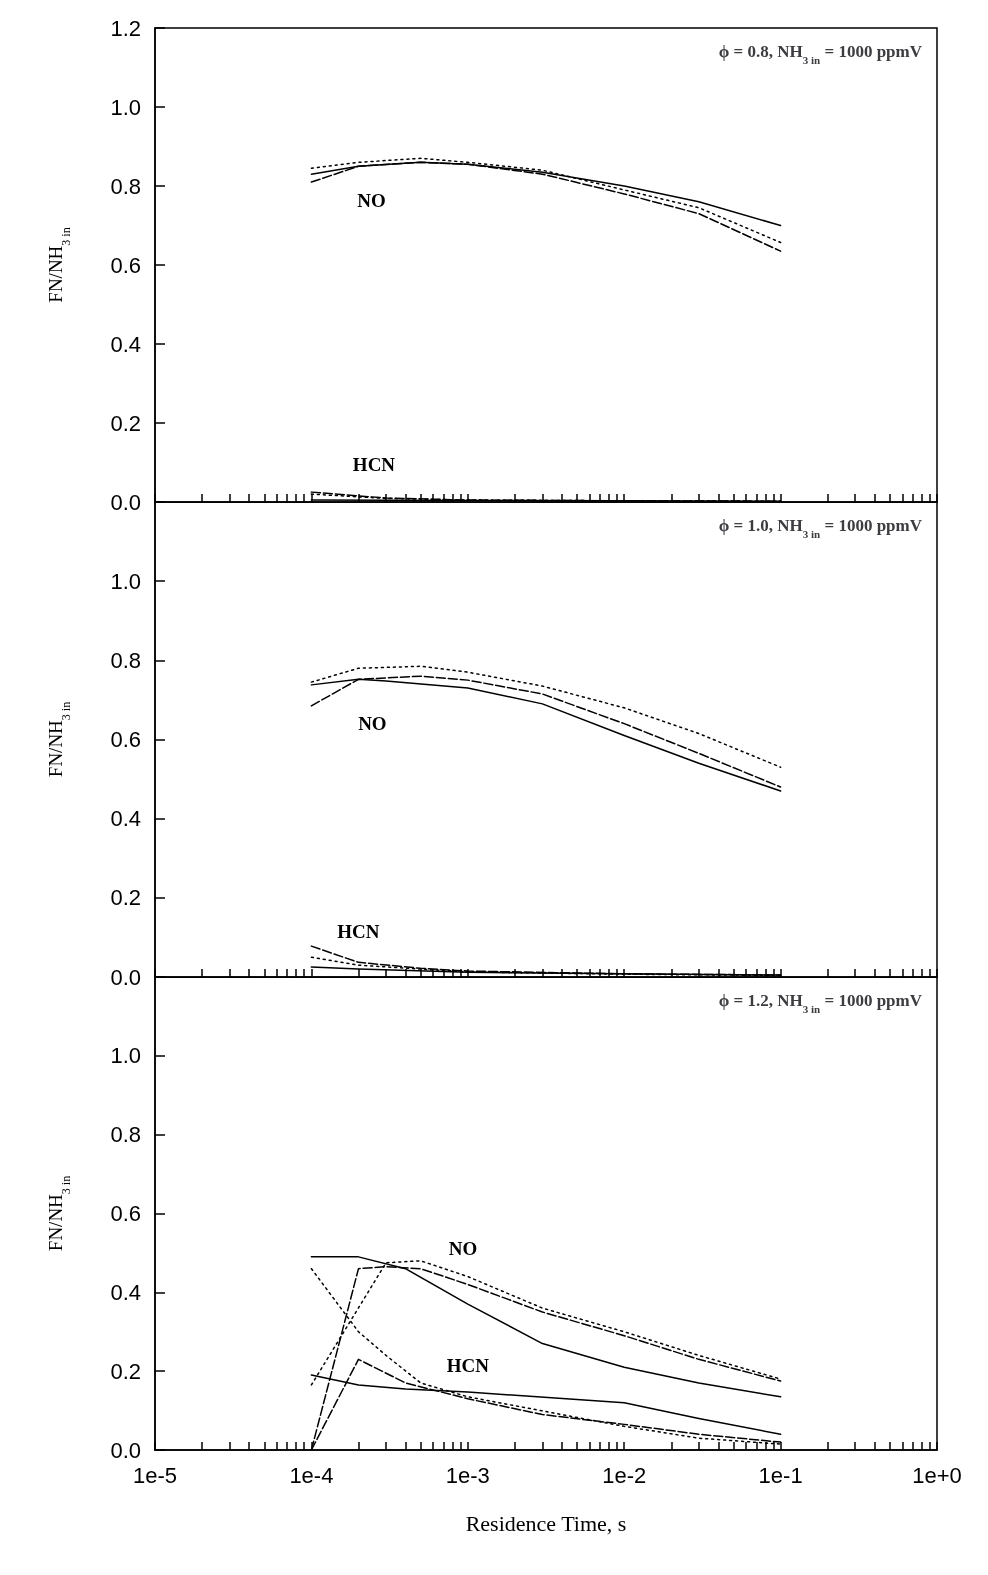  I want to click on x-tick-label: 1e-2, so click(624, 1475).